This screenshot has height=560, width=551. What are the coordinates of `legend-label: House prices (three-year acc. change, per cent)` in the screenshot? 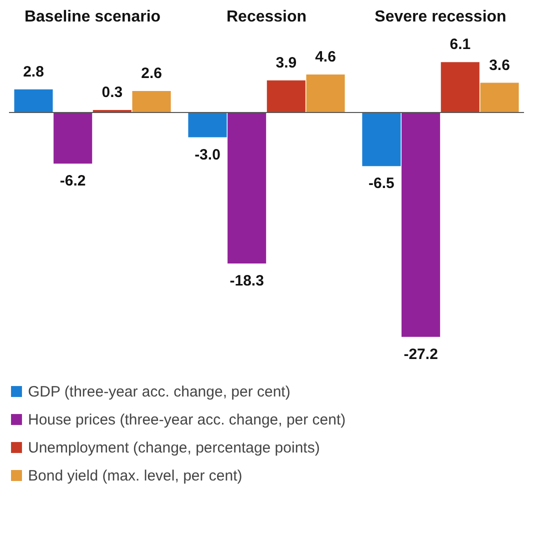 It's located at (187, 420).